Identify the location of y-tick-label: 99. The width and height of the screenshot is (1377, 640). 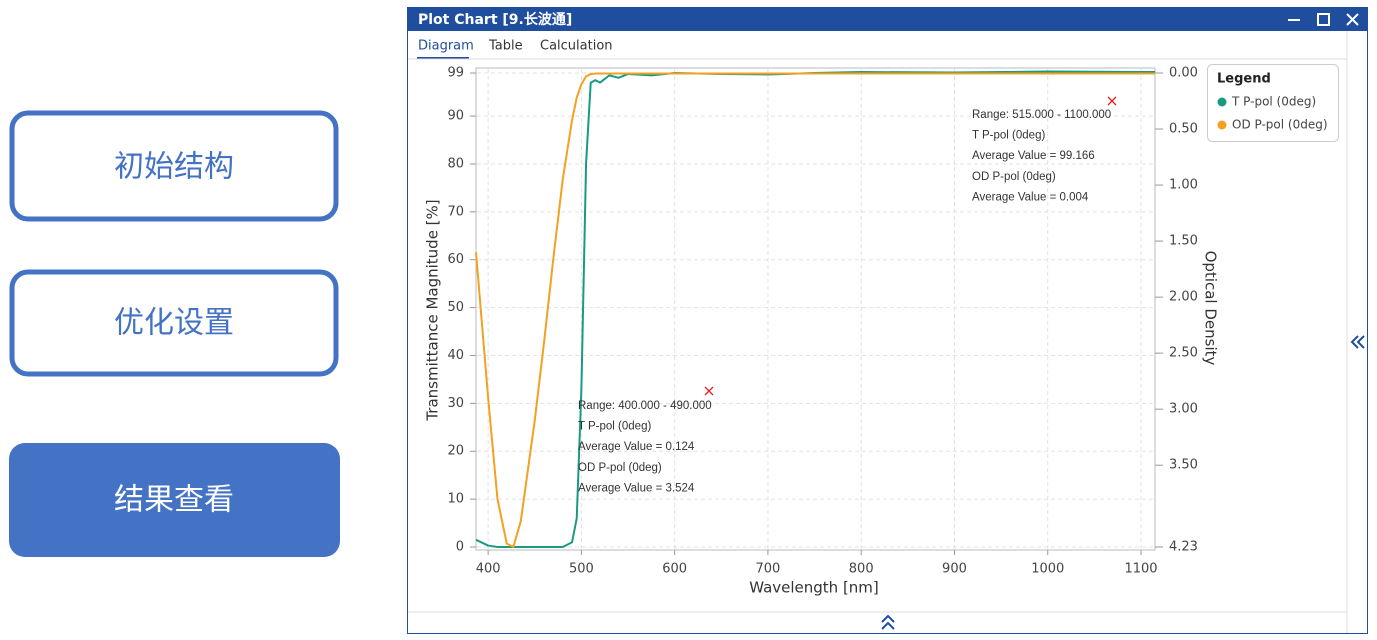
(455, 73).